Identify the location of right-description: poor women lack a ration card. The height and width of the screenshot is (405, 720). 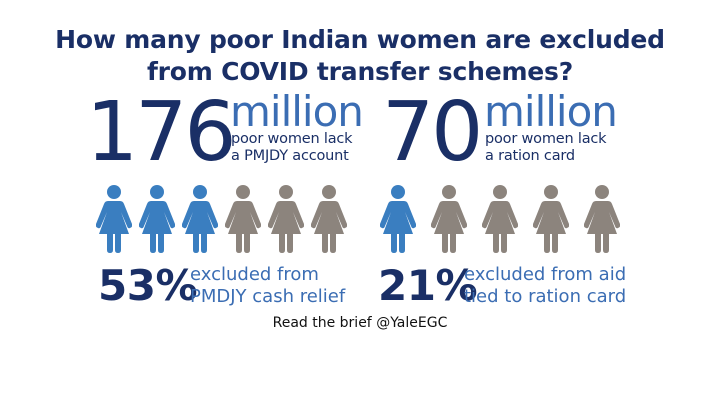
(546, 148).